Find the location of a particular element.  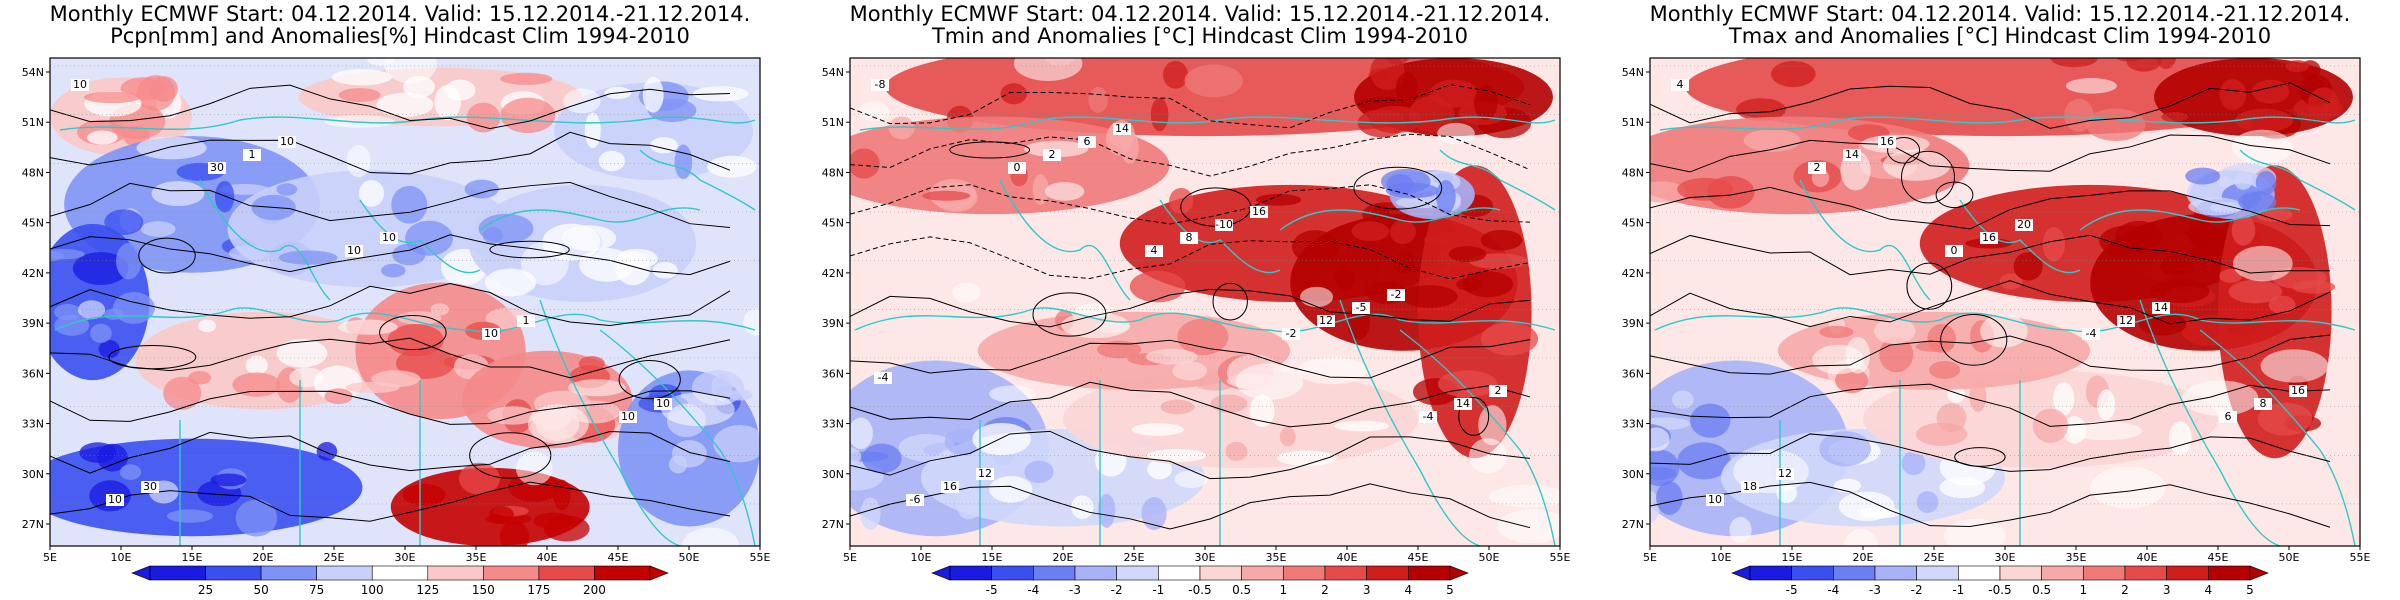

lat-tick-label: 33N is located at coordinates (33, 424).